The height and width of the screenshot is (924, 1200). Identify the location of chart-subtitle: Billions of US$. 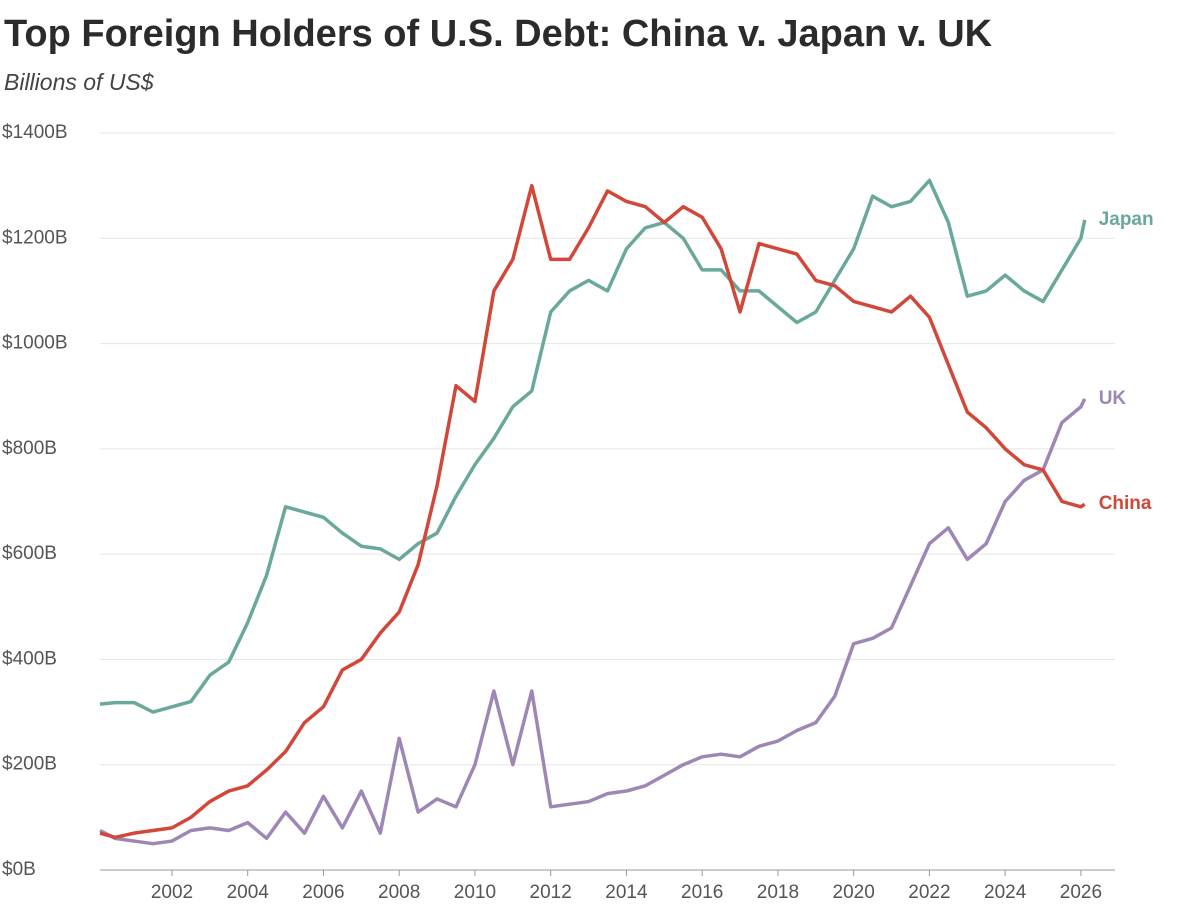
(79, 82).